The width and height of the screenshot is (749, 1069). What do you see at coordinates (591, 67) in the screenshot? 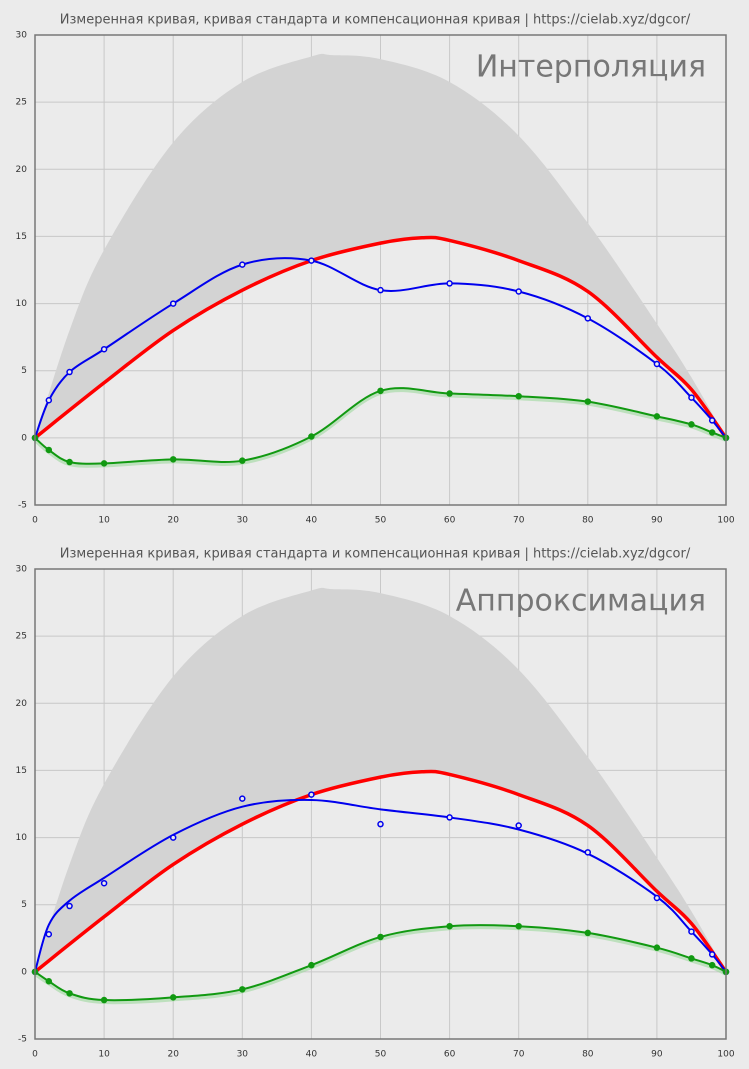
I see `watermark: Интерполяция` at bounding box center [591, 67].